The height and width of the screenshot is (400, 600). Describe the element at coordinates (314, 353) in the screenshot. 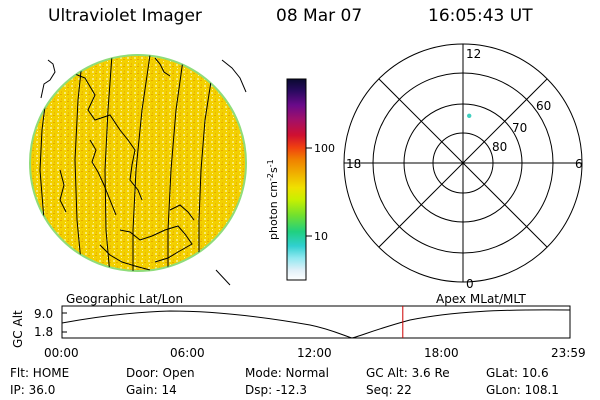

I see `timeline-x-tick: 12:00` at that location.